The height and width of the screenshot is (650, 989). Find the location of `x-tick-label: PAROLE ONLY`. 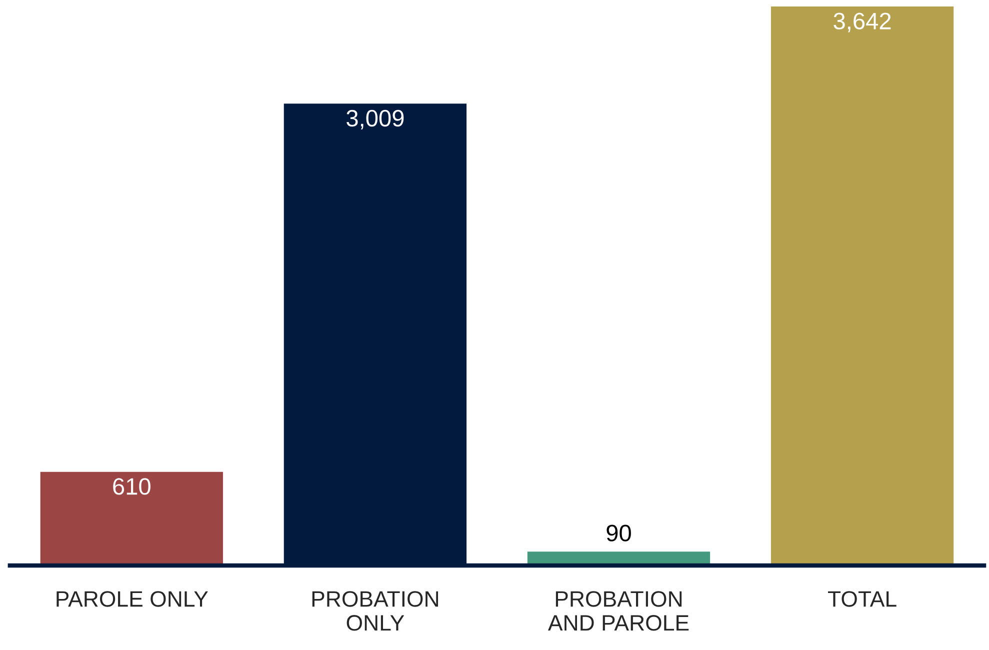

x-tick-label: PAROLE ONLY is located at coordinates (132, 599).